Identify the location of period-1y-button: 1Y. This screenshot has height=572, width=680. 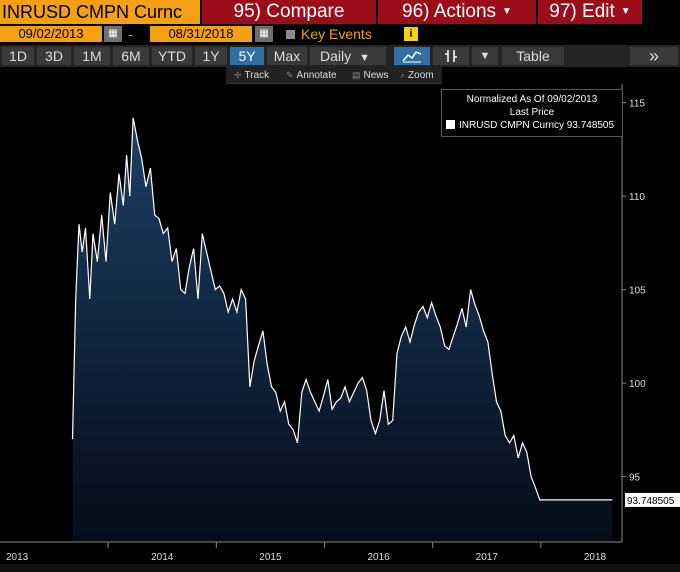
(211, 56).